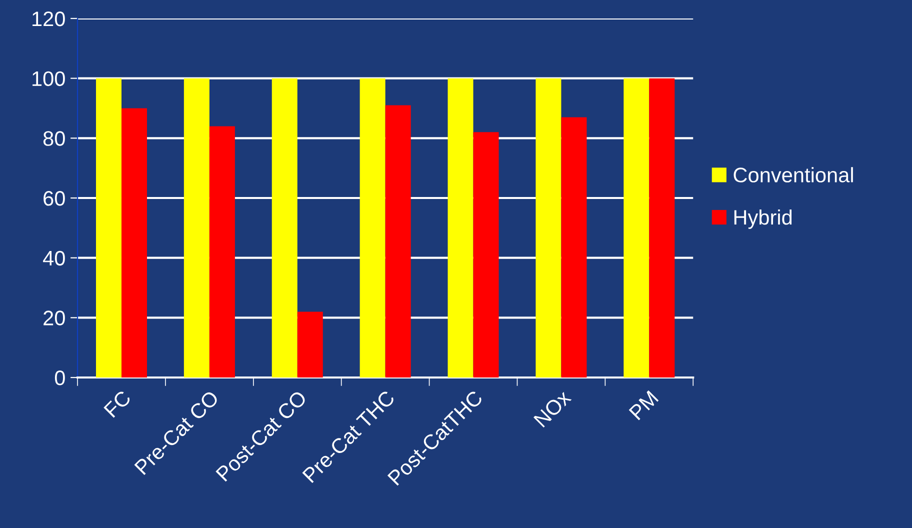 This screenshot has width=912, height=528. What do you see at coordinates (117, 404) in the screenshot?
I see `x-tick-label: FC` at bounding box center [117, 404].